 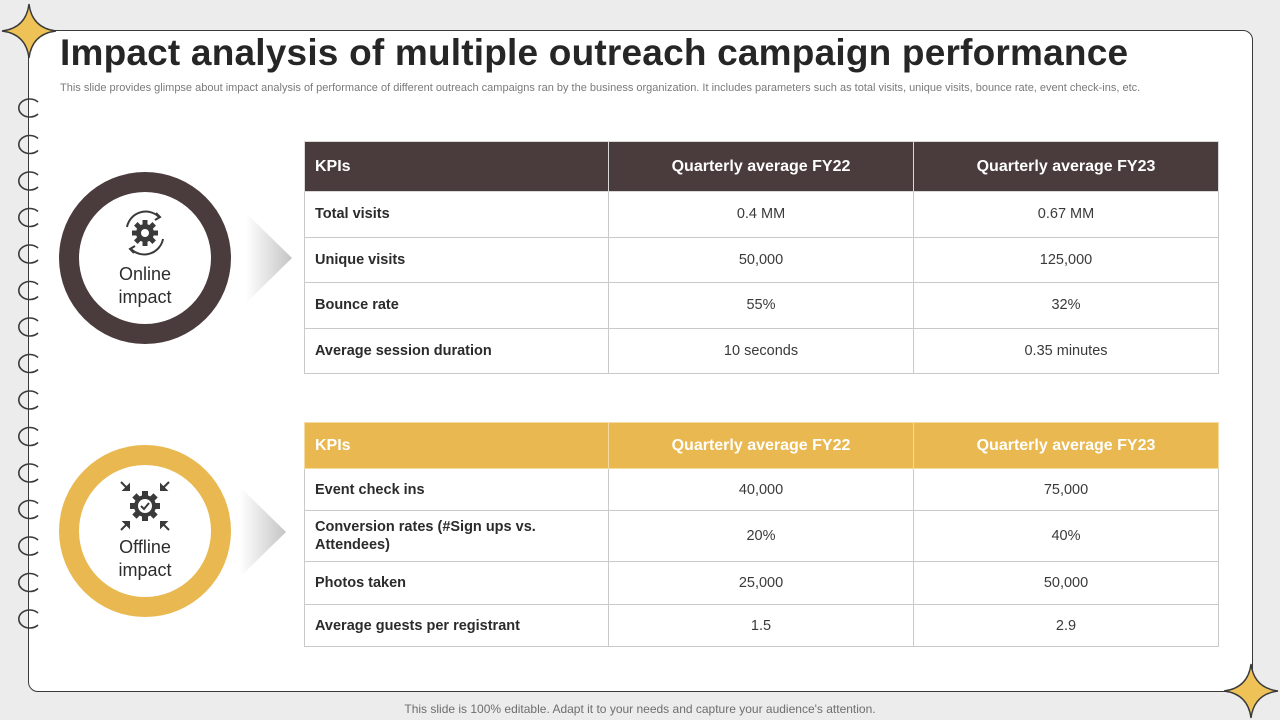 I want to click on fy22-value: 1.5, so click(x=761, y=625).